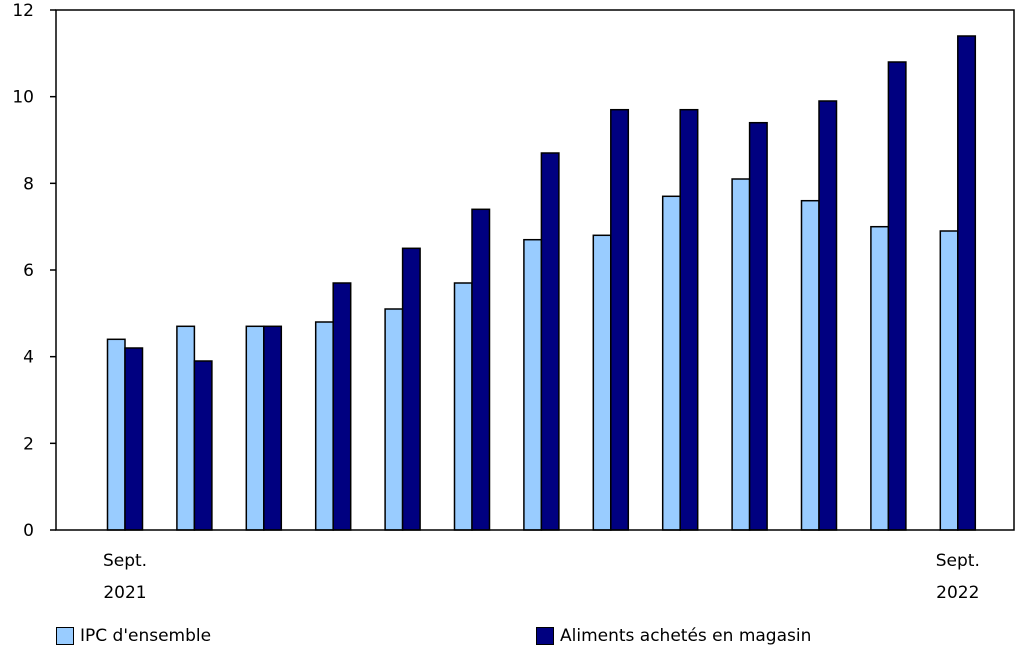 Image resolution: width=1017 pixels, height=651 pixels. I want to click on y-axis: 0 2 4 6 8 10 12, so click(34, 271).